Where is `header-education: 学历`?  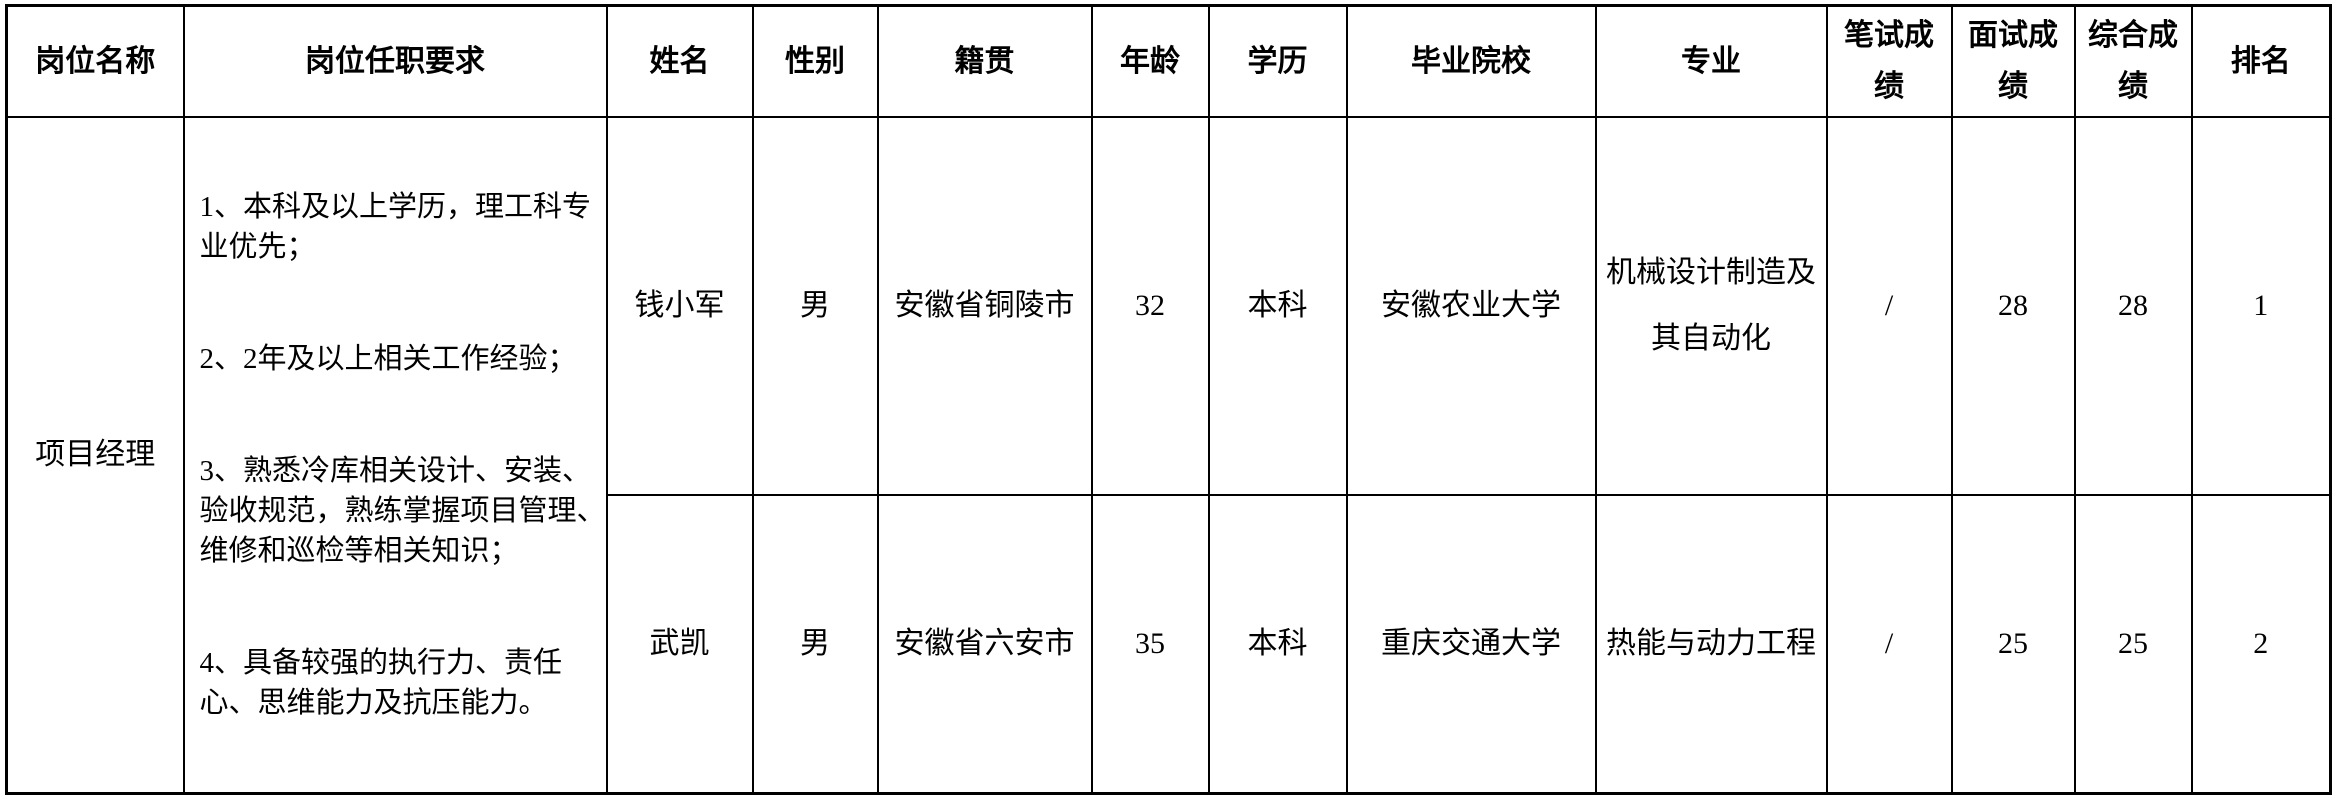 header-education: 学历 is located at coordinates (1277, 61).